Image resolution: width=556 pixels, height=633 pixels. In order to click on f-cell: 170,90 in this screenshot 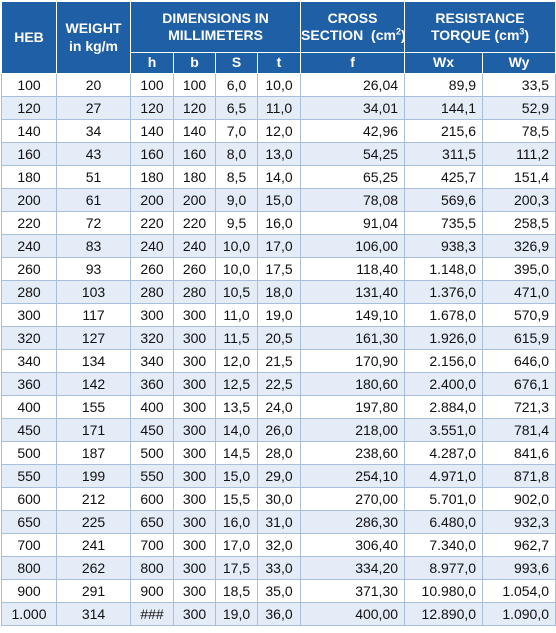, I will do `click(353, 361)`.